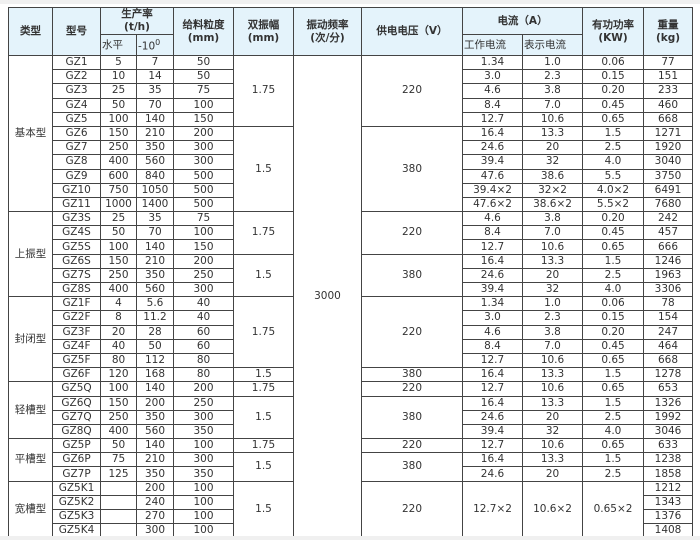 This screenshot has height=540, width=700. I want to click on model-cell: GZ6F, so click(76, 375).